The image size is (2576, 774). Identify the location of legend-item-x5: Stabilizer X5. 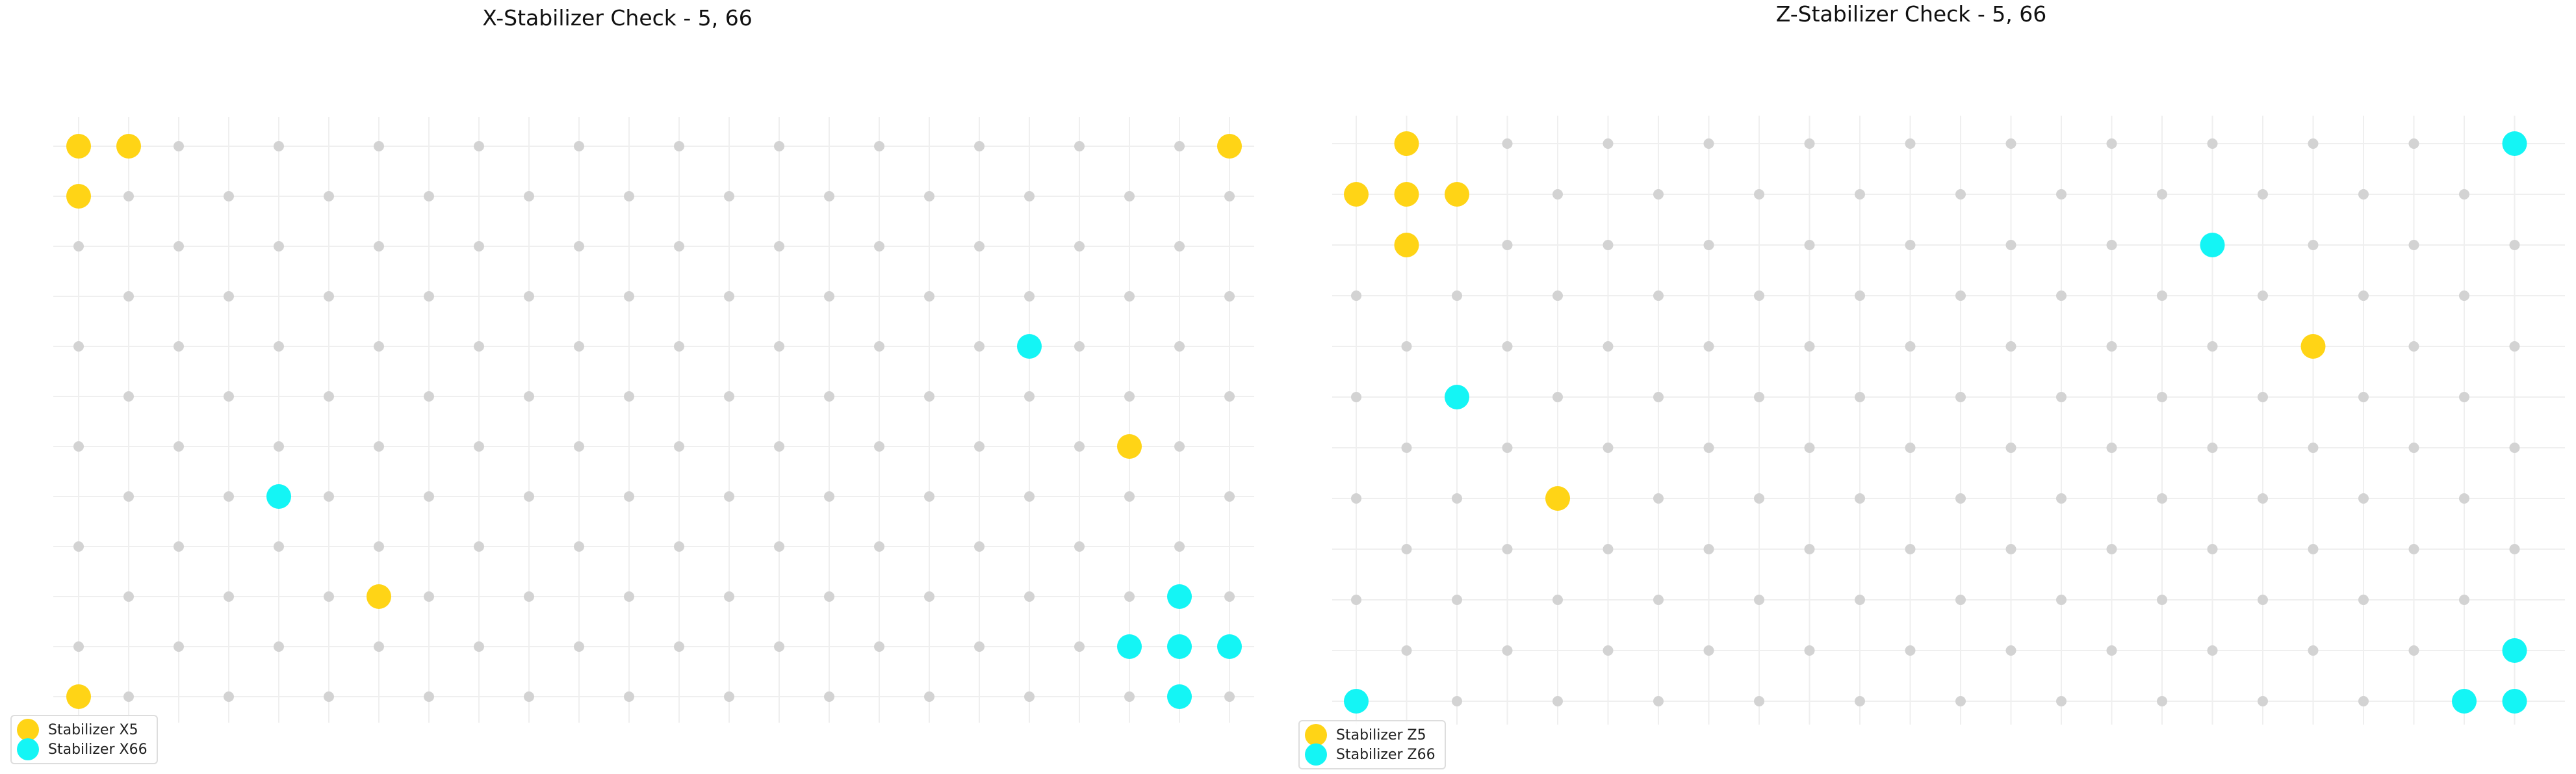
(82, 730).